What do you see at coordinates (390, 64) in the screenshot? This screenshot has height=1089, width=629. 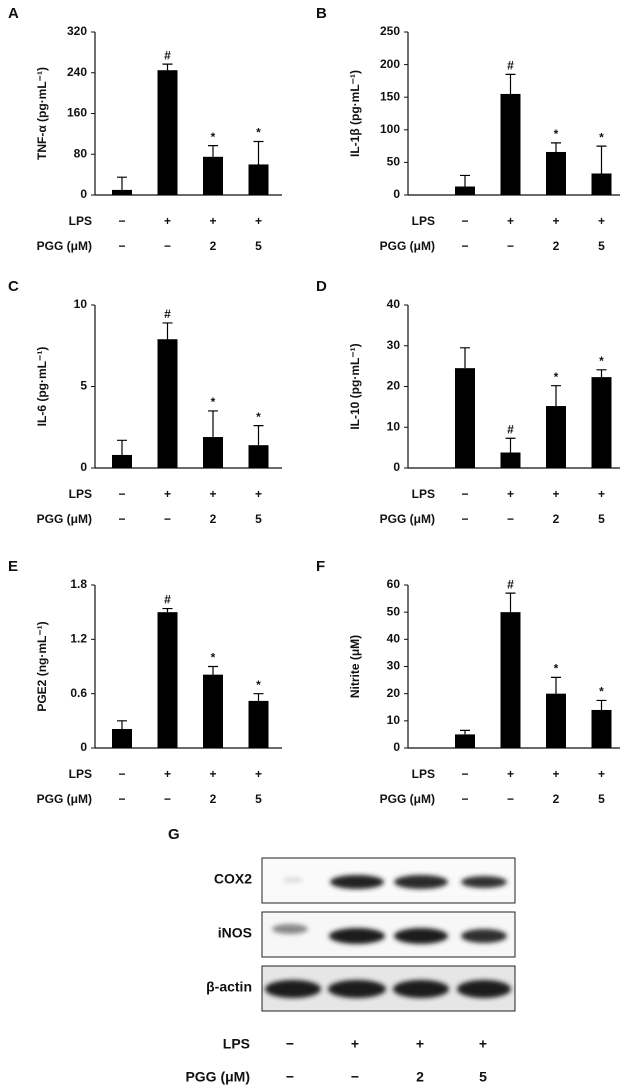 I see `y-tick-label: 200` at bounding box center [390, 64].